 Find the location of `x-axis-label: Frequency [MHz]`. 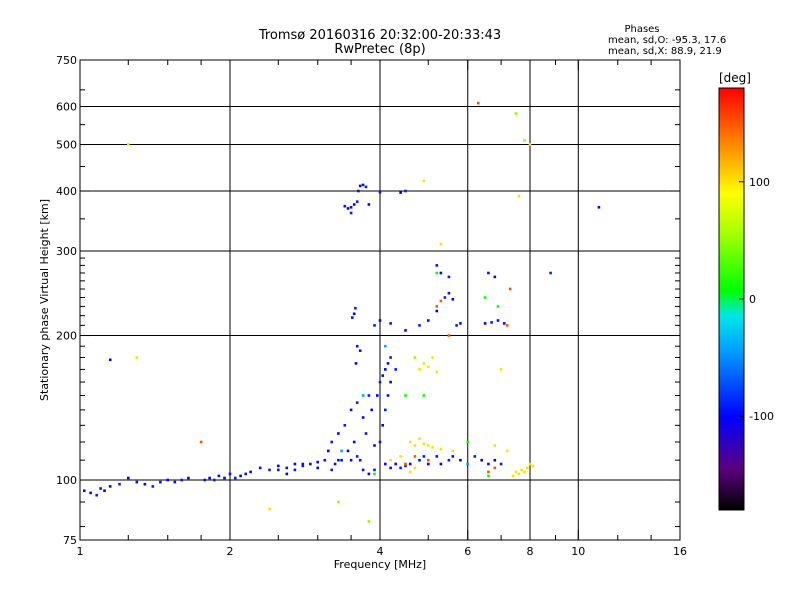

x-axis-label: Frequency [MHz] is located at coordinates (380, 564).